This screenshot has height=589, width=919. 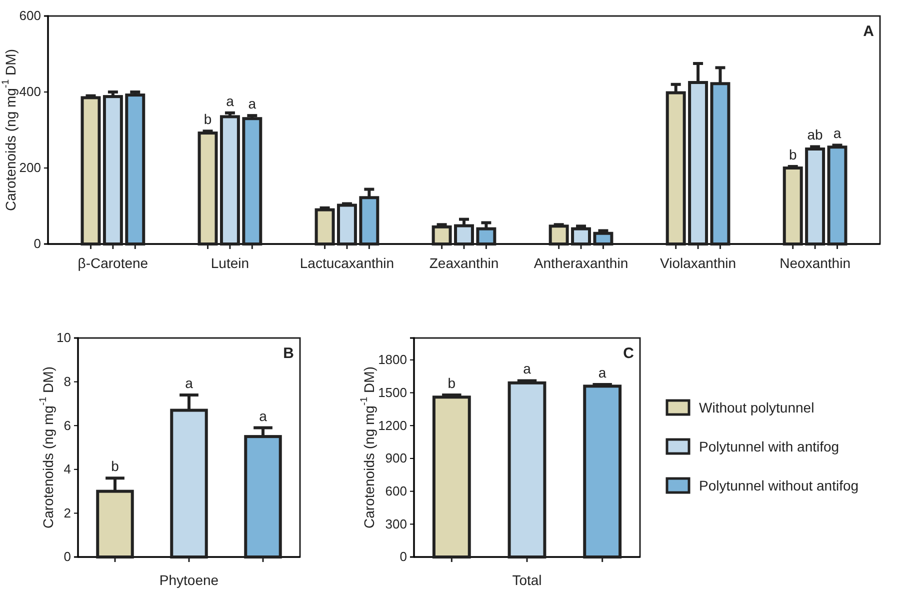 I want to click on x-axis-title: Total, so click(x=527, y=580).